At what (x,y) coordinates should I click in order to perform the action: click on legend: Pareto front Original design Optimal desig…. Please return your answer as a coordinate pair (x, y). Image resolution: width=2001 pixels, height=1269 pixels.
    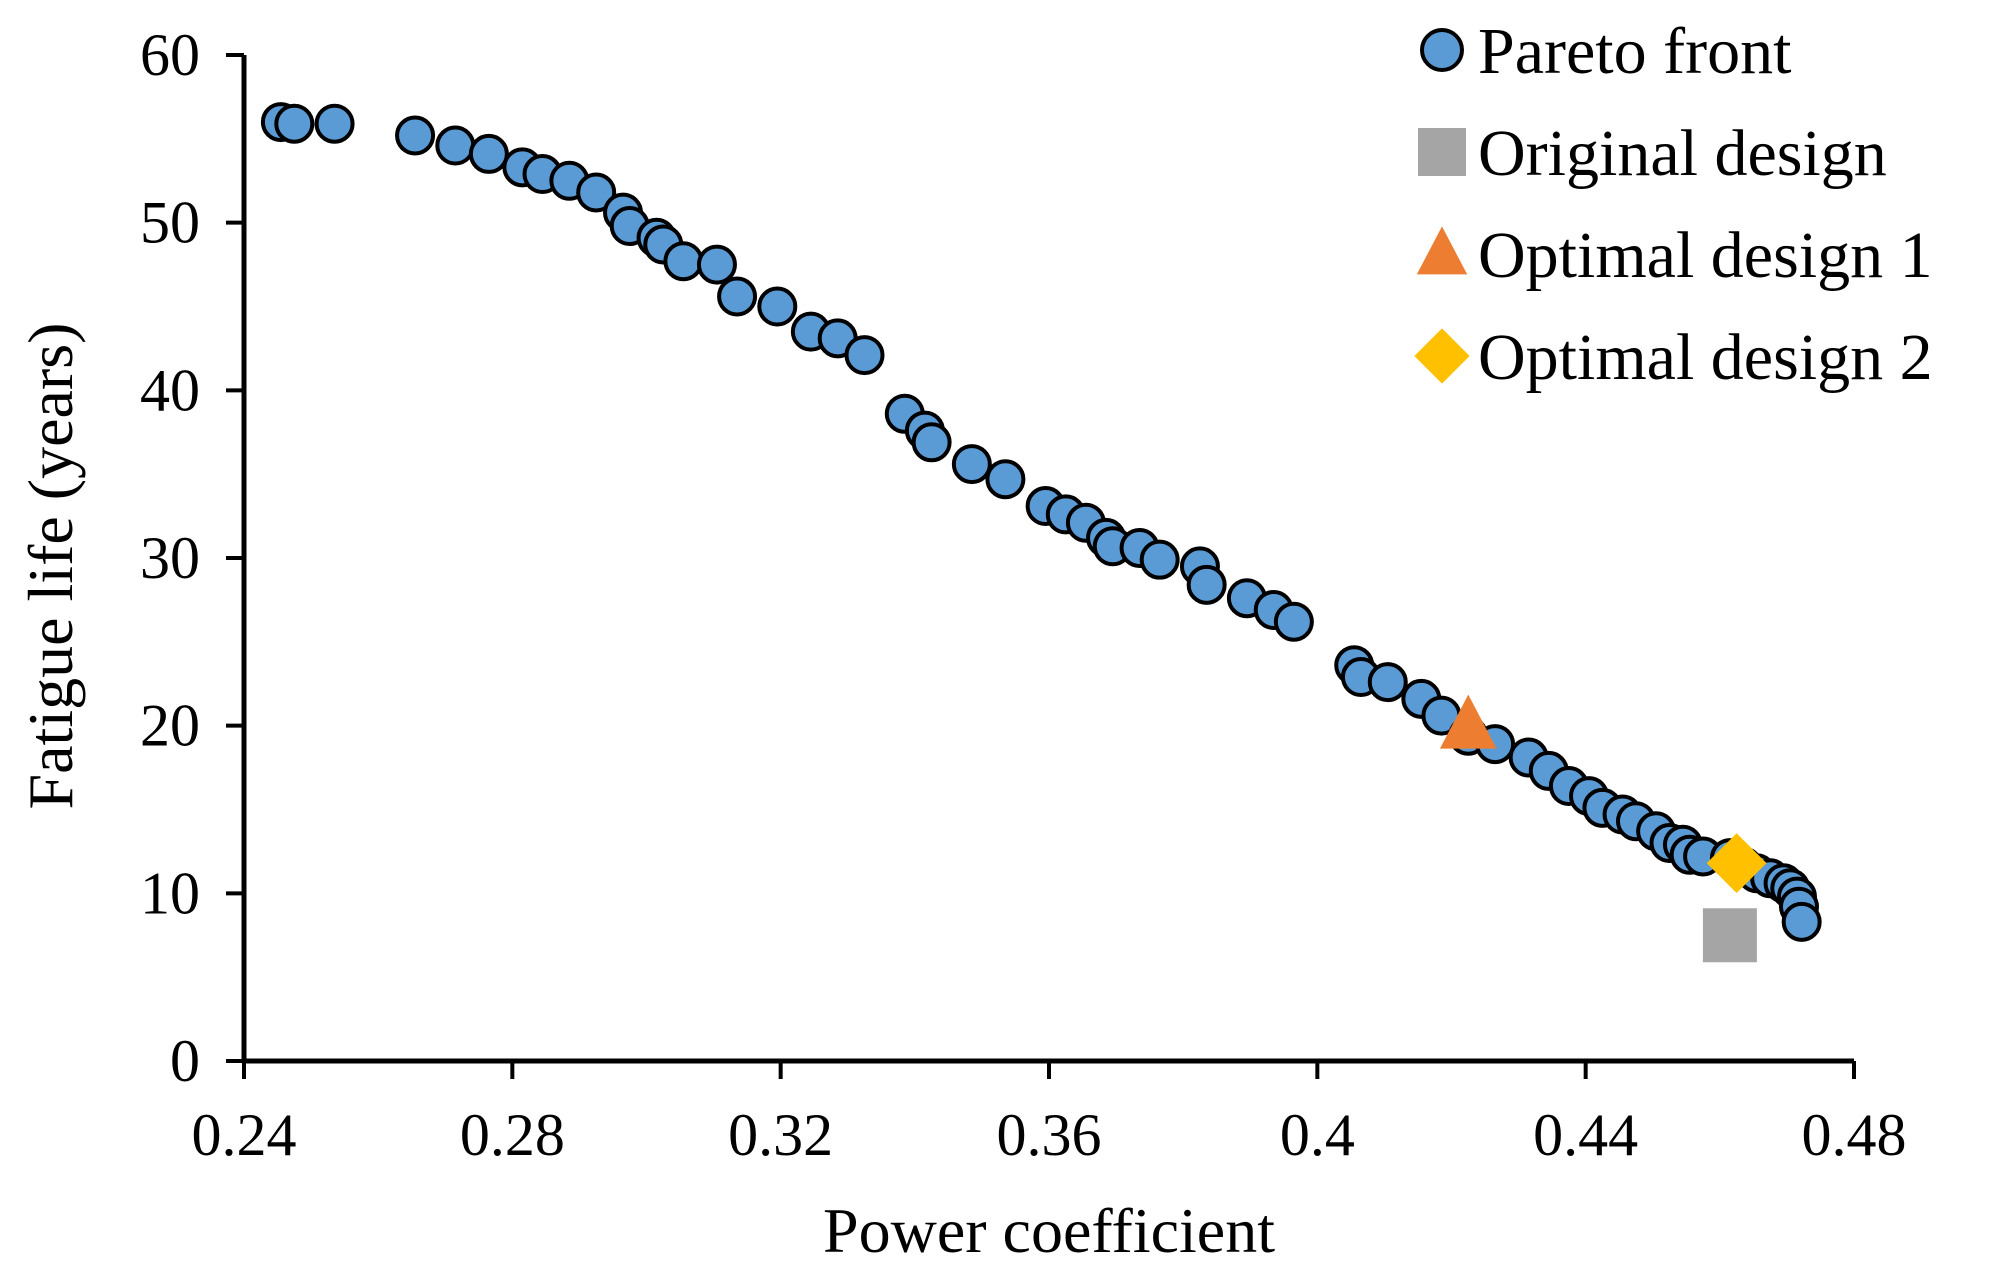
    Looking at the image, I should click on (1673, 204).